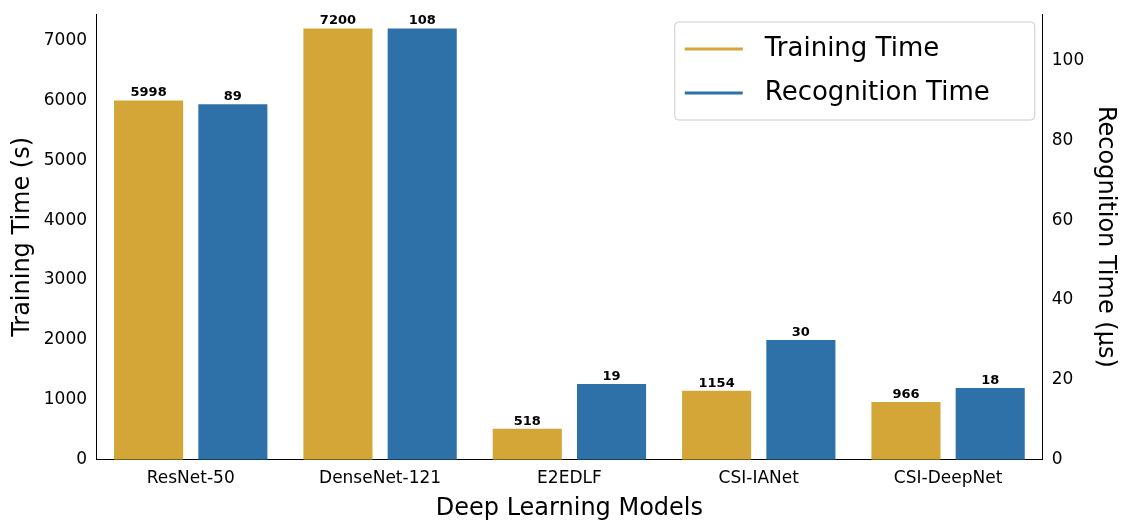  Describe the element at coordinates (65, 398) in the screenshot. I see `y-tick-label: 1000` at that location.